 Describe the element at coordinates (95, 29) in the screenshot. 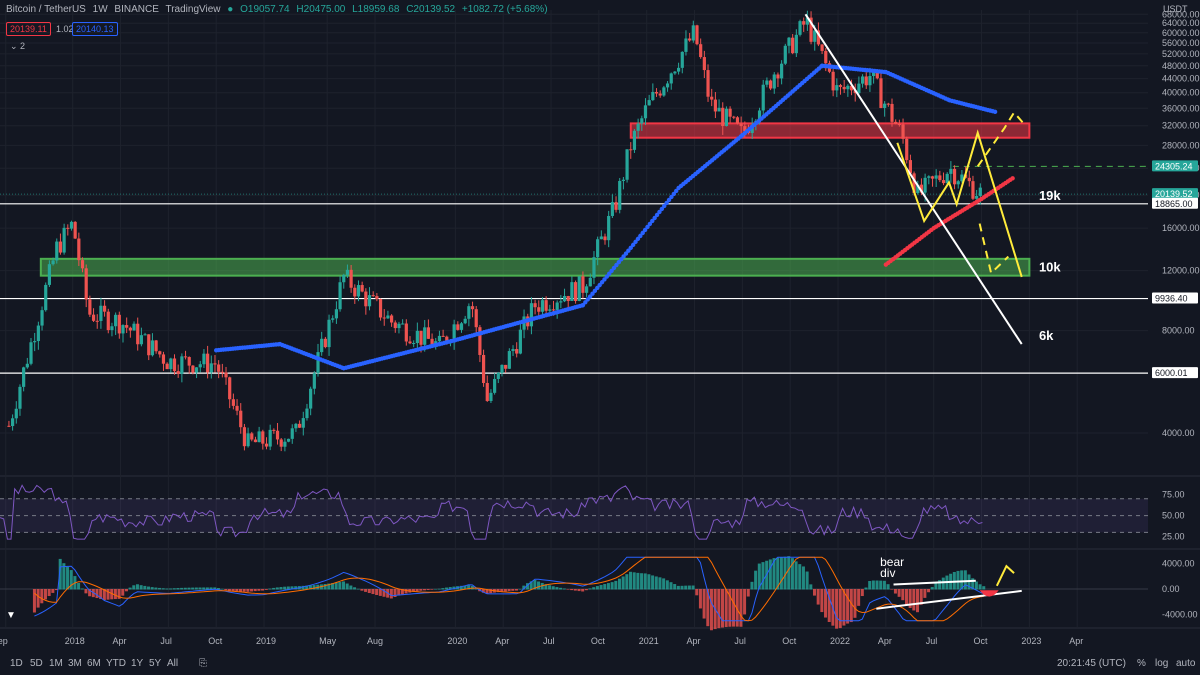

I see `buy-price-button: 20140.13` at that location.